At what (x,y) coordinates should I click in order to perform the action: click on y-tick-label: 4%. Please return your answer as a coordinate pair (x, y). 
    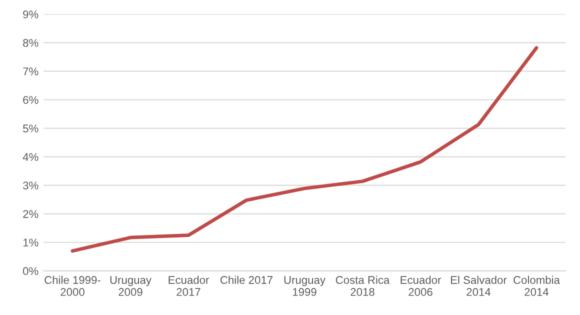
    Looking at the image, I should click on (30, 157).